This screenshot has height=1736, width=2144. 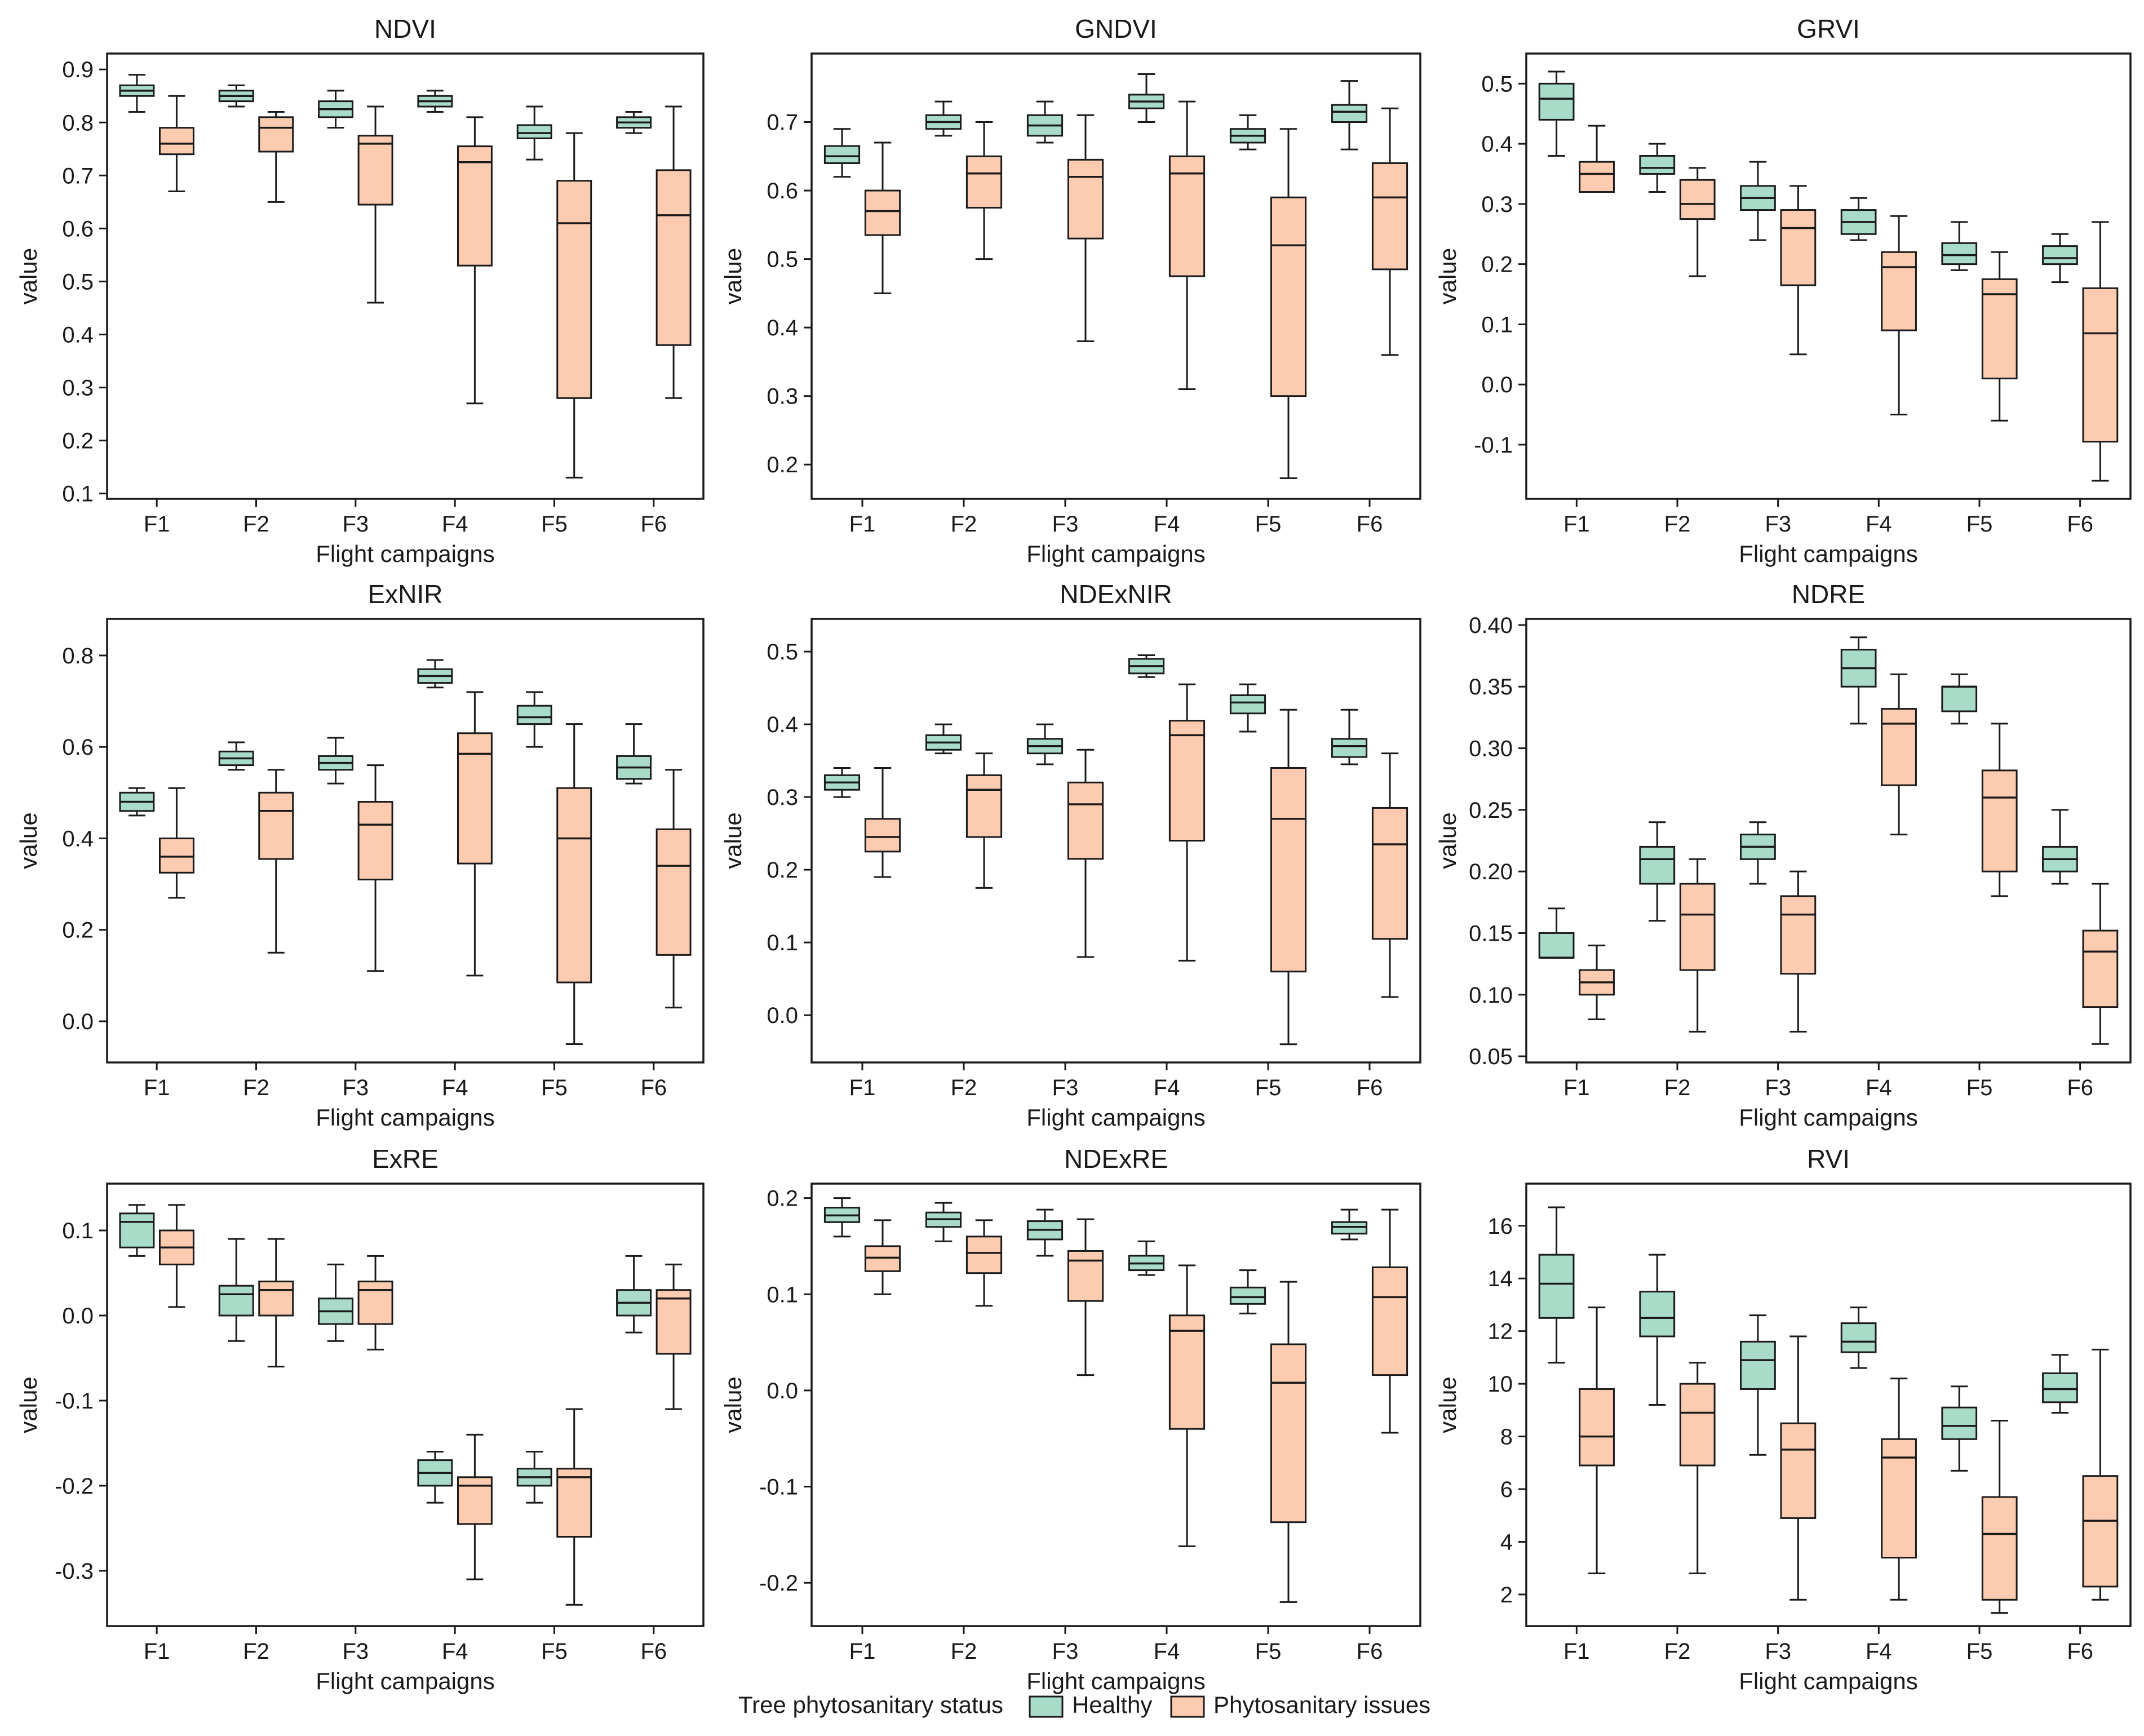 What do you see at coordinates (1491, 933) in the screenshot?
I see `y-tick-label: 0.15` at bounding box center [1491, 933].